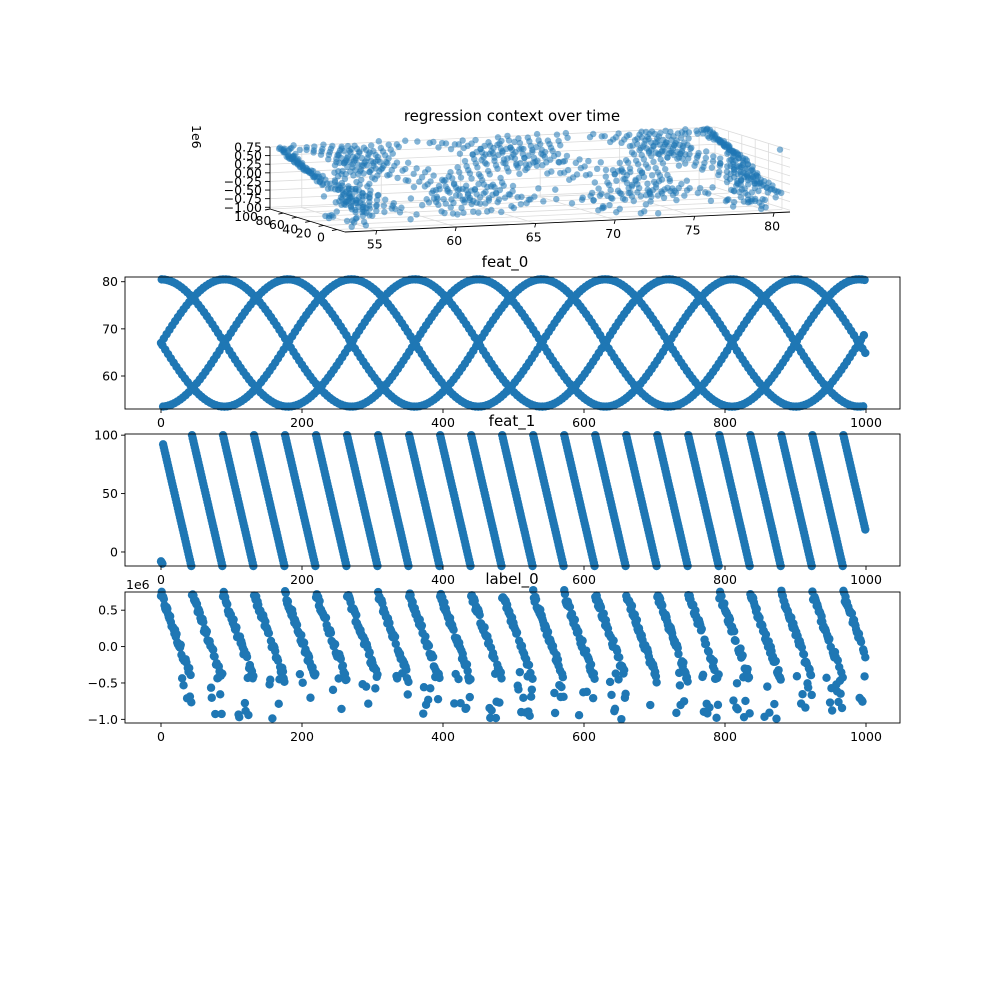  I want to click on x-tick, so click(376, 232).